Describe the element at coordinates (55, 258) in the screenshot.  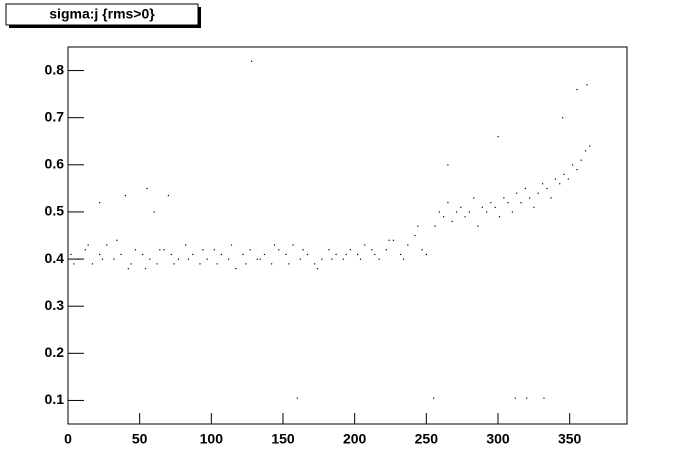
I see `y-tick-label: 0.4` at that location.